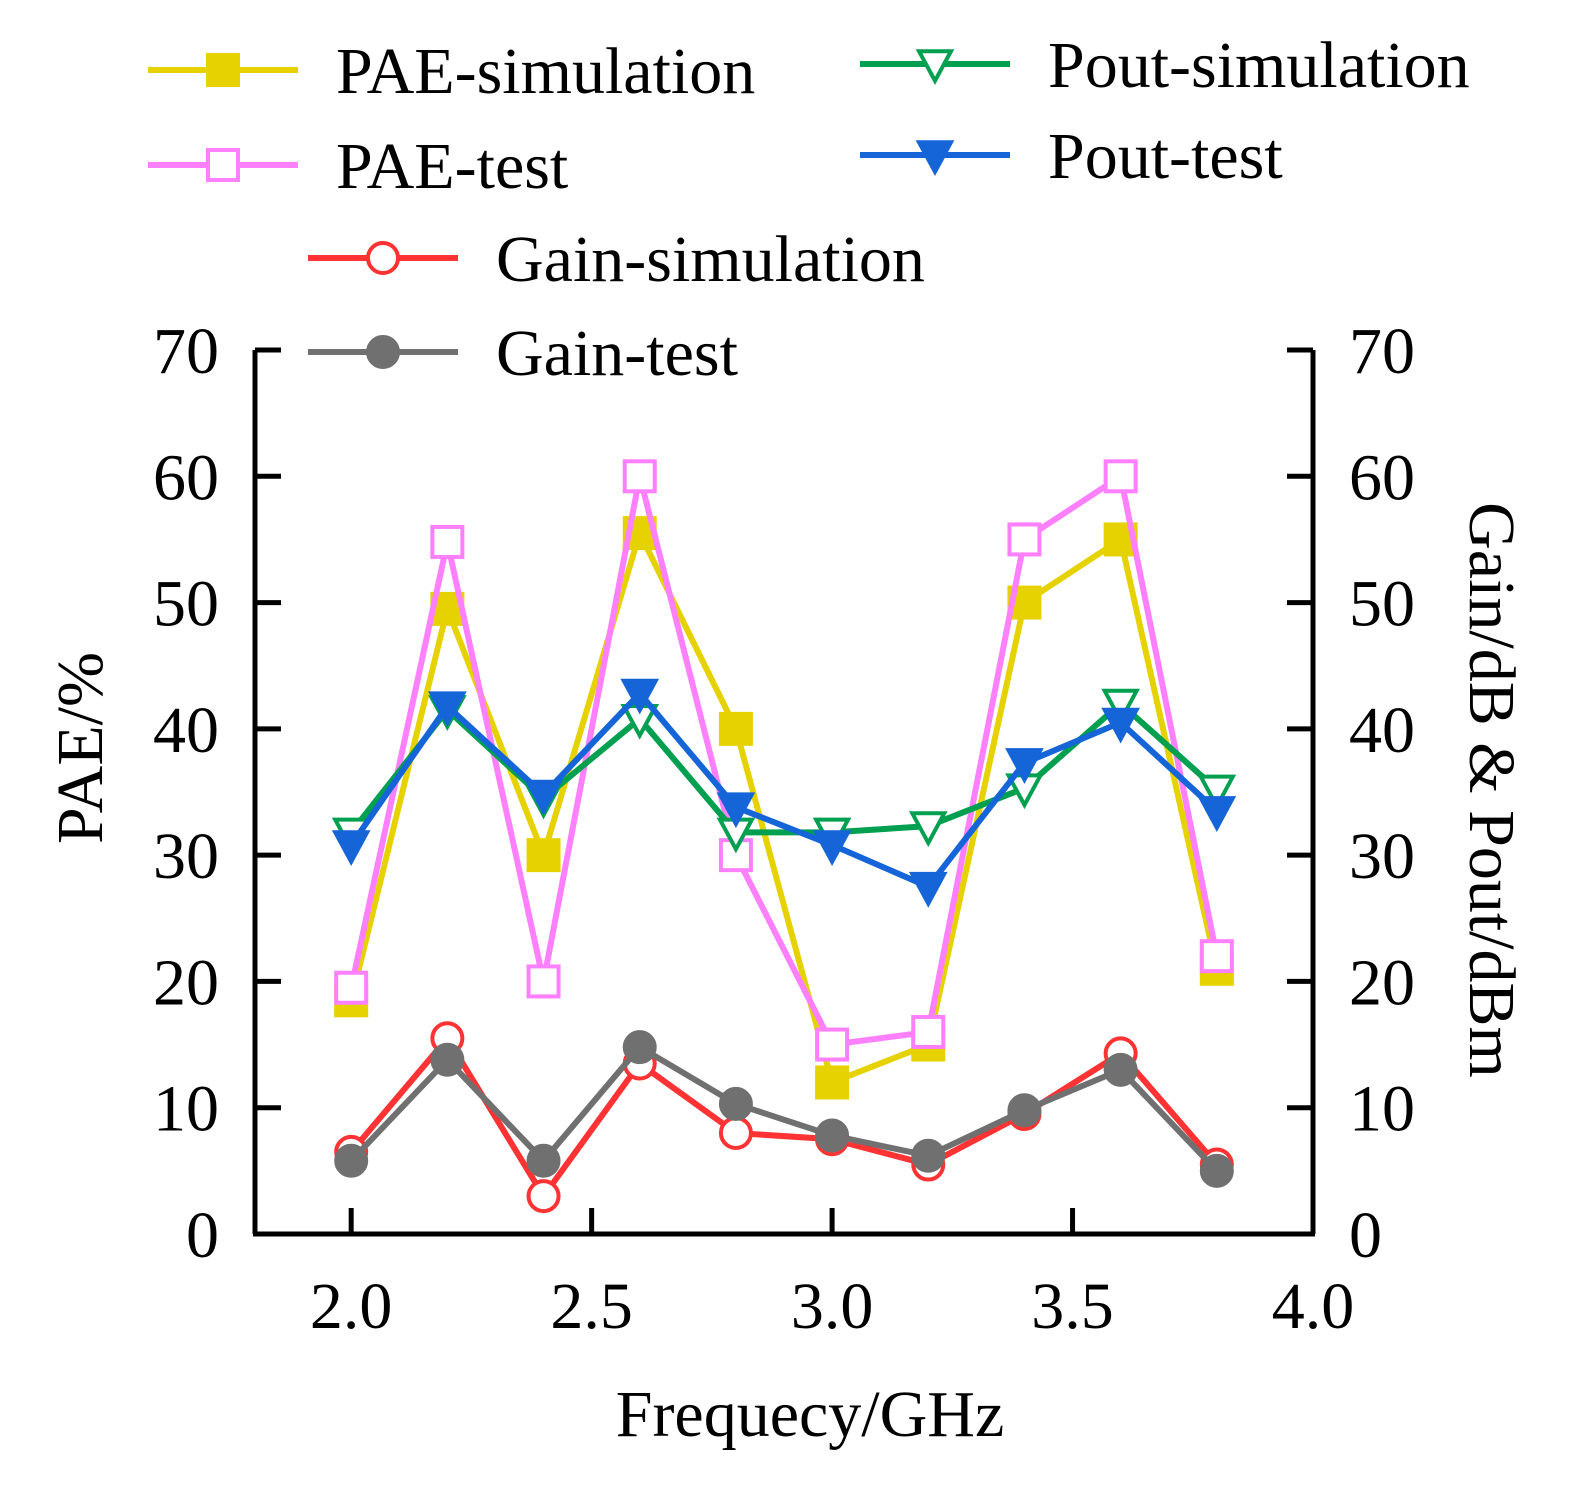 The image size is (1580, 1502). I want to click on y-tick-label: 40, so click(186, 730).